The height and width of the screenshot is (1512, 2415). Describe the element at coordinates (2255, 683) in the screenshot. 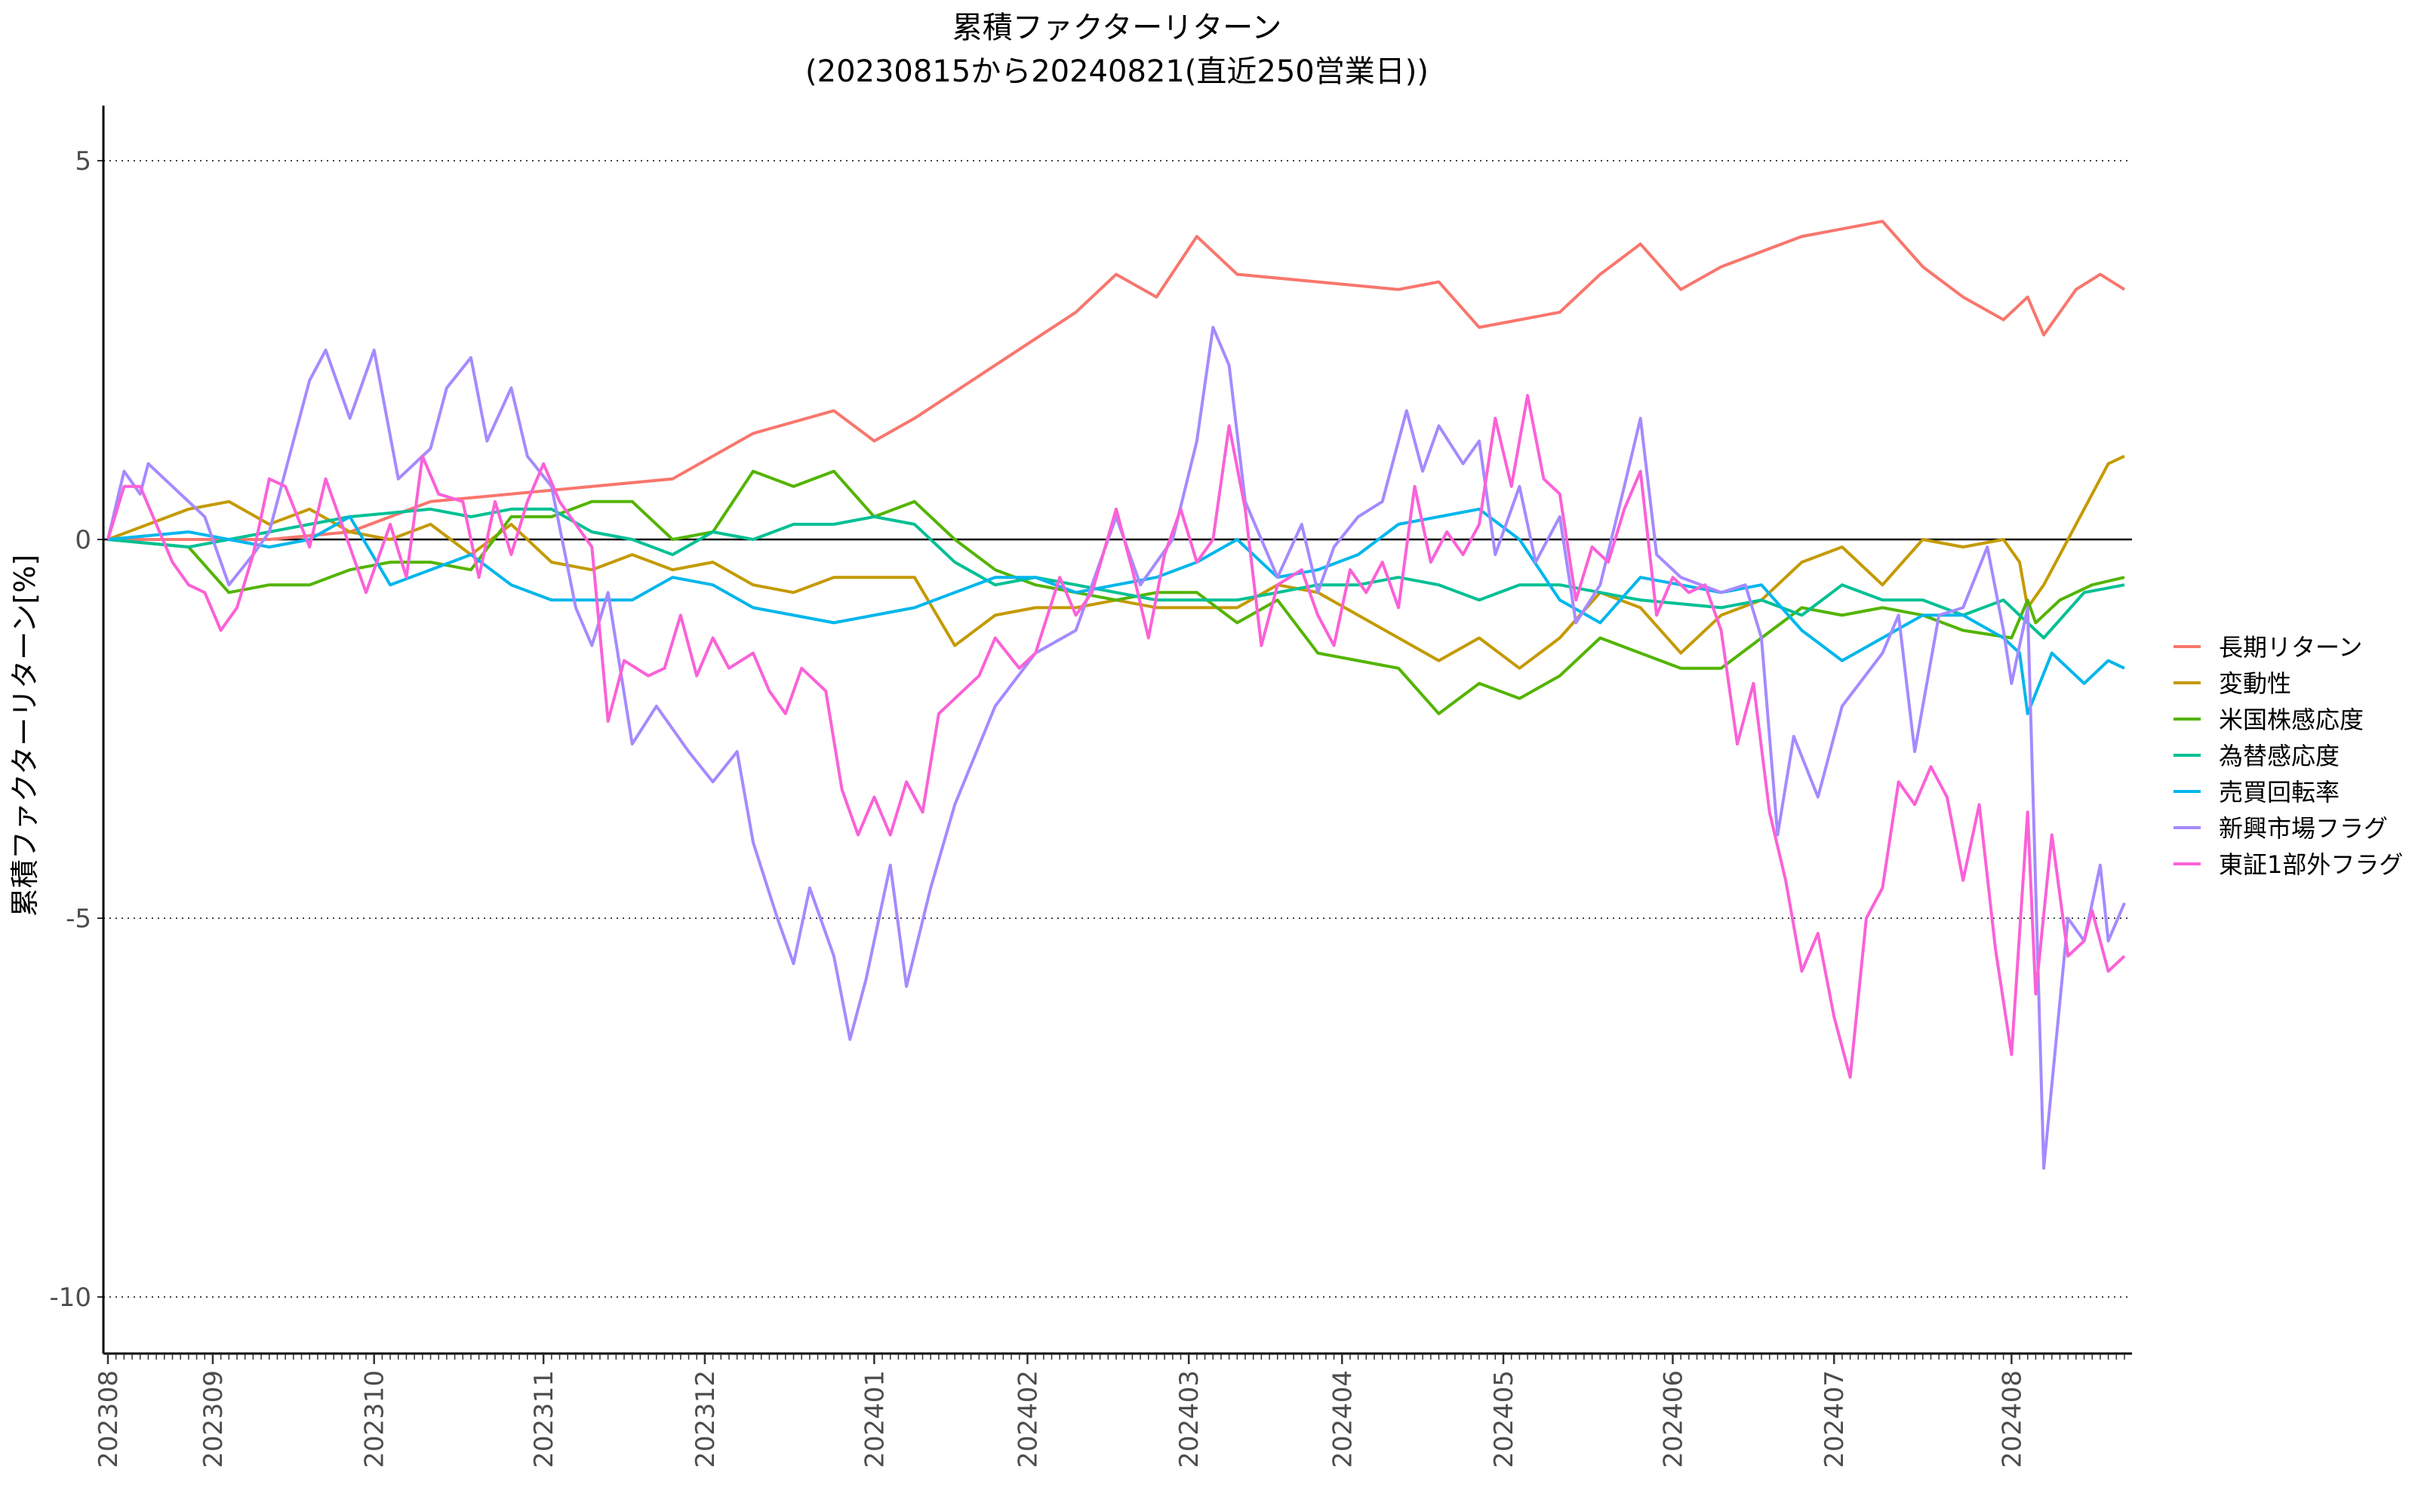

I see `legend-label: 変動性` at that location.